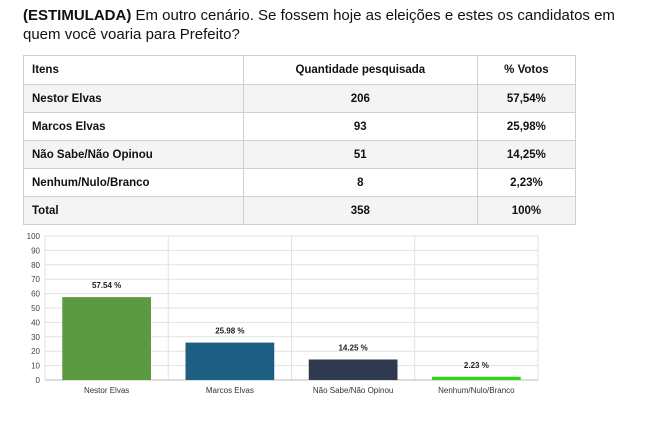 The height and width of the screenshot is (427, 653). I want to click on title-prefix: (ESTIMULADA), so click(77, 15).